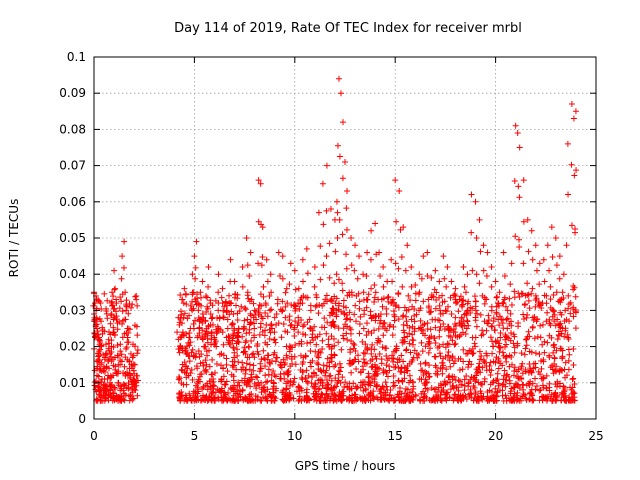 The image size is (640, 480). Describe the element at coordinates (72, 347) in the screenshot. I see `y-tick-label: 0.02` at that location.